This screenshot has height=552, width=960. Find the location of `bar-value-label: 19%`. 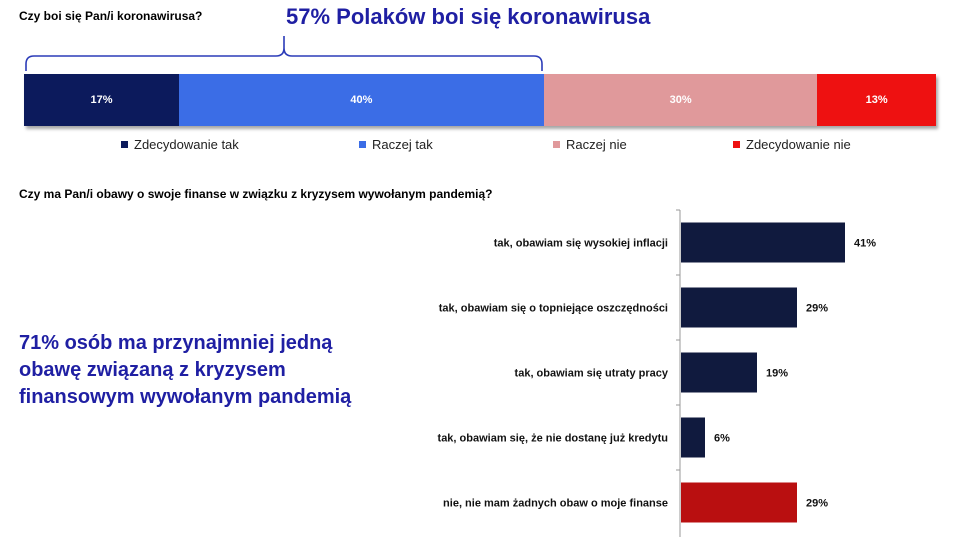

bar-value-label: 19% is located at coordinates (777, 374).